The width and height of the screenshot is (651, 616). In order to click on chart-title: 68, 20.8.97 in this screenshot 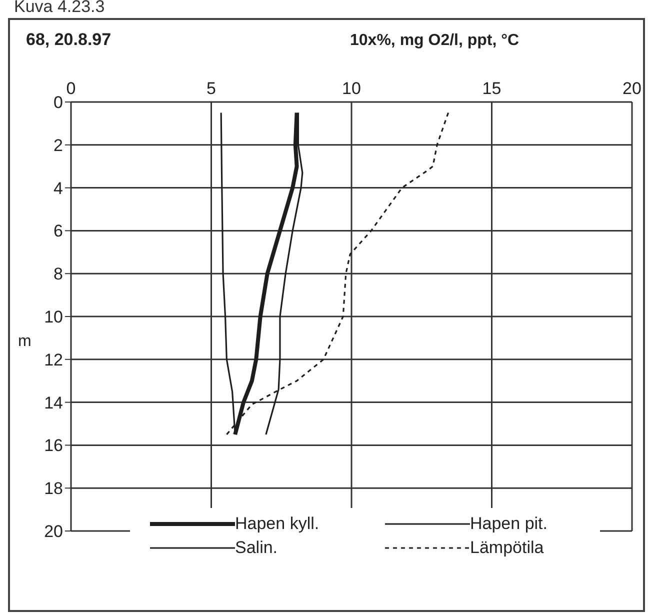, I will do `click(69, 40)`.